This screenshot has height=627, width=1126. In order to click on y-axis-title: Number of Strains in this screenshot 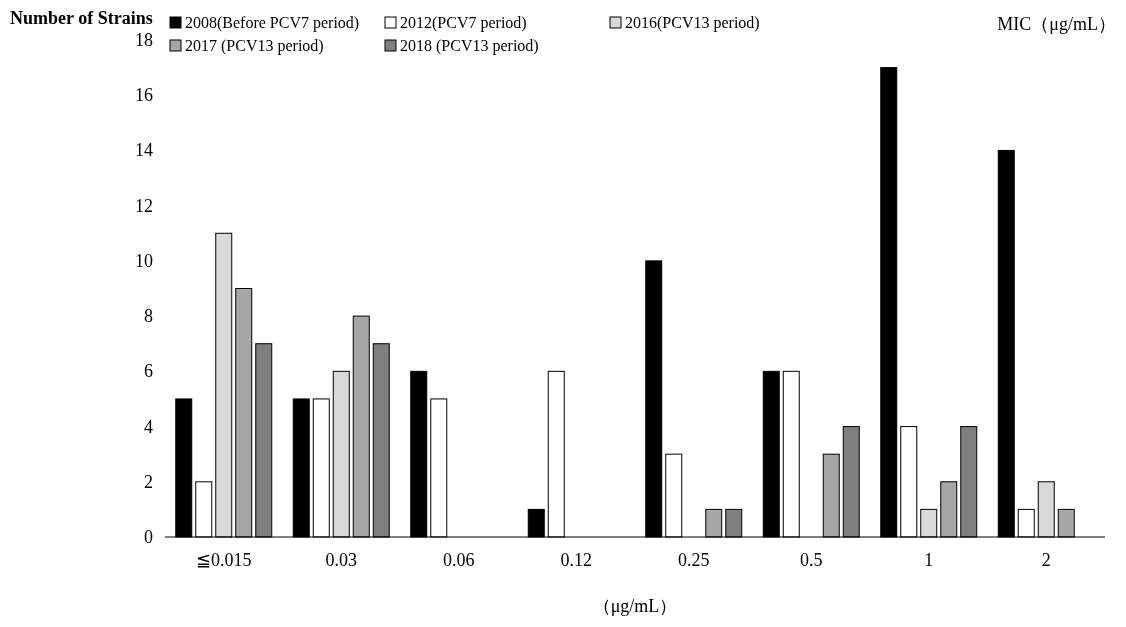, I will do `click(81, 18)`.